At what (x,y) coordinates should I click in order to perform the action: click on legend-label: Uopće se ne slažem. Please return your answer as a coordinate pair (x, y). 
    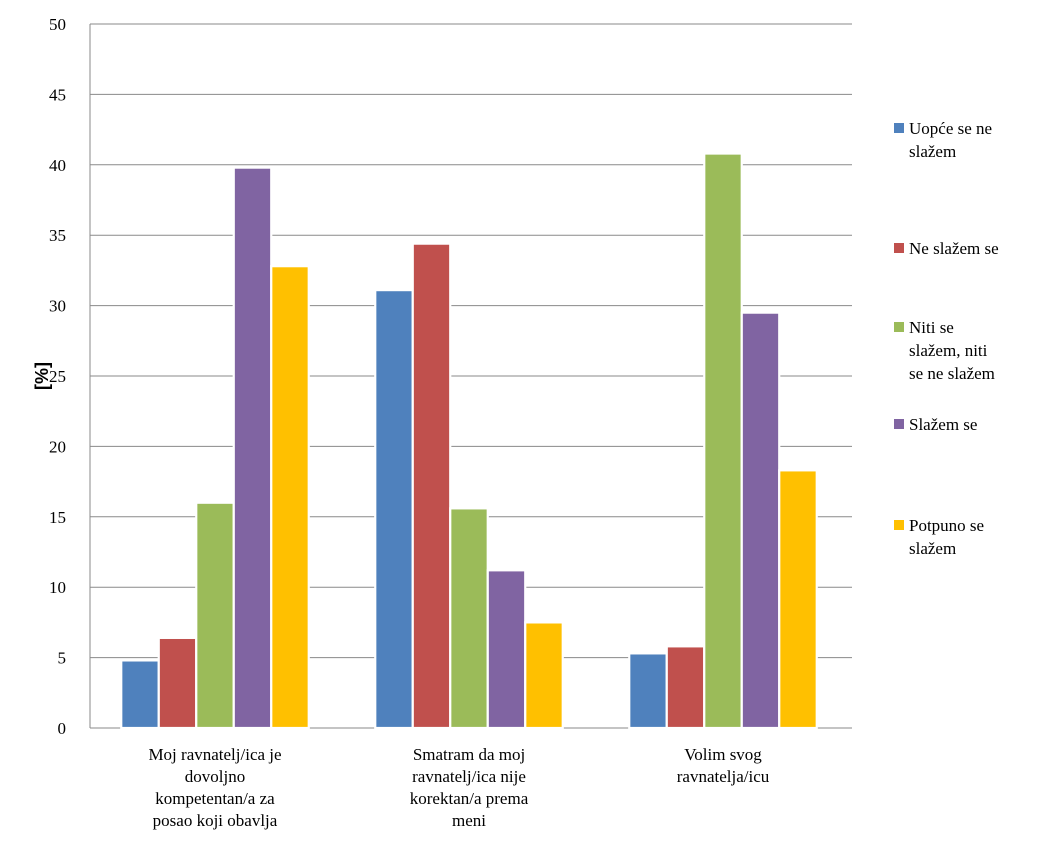
    Looking at the image, I should click on (950, 140).